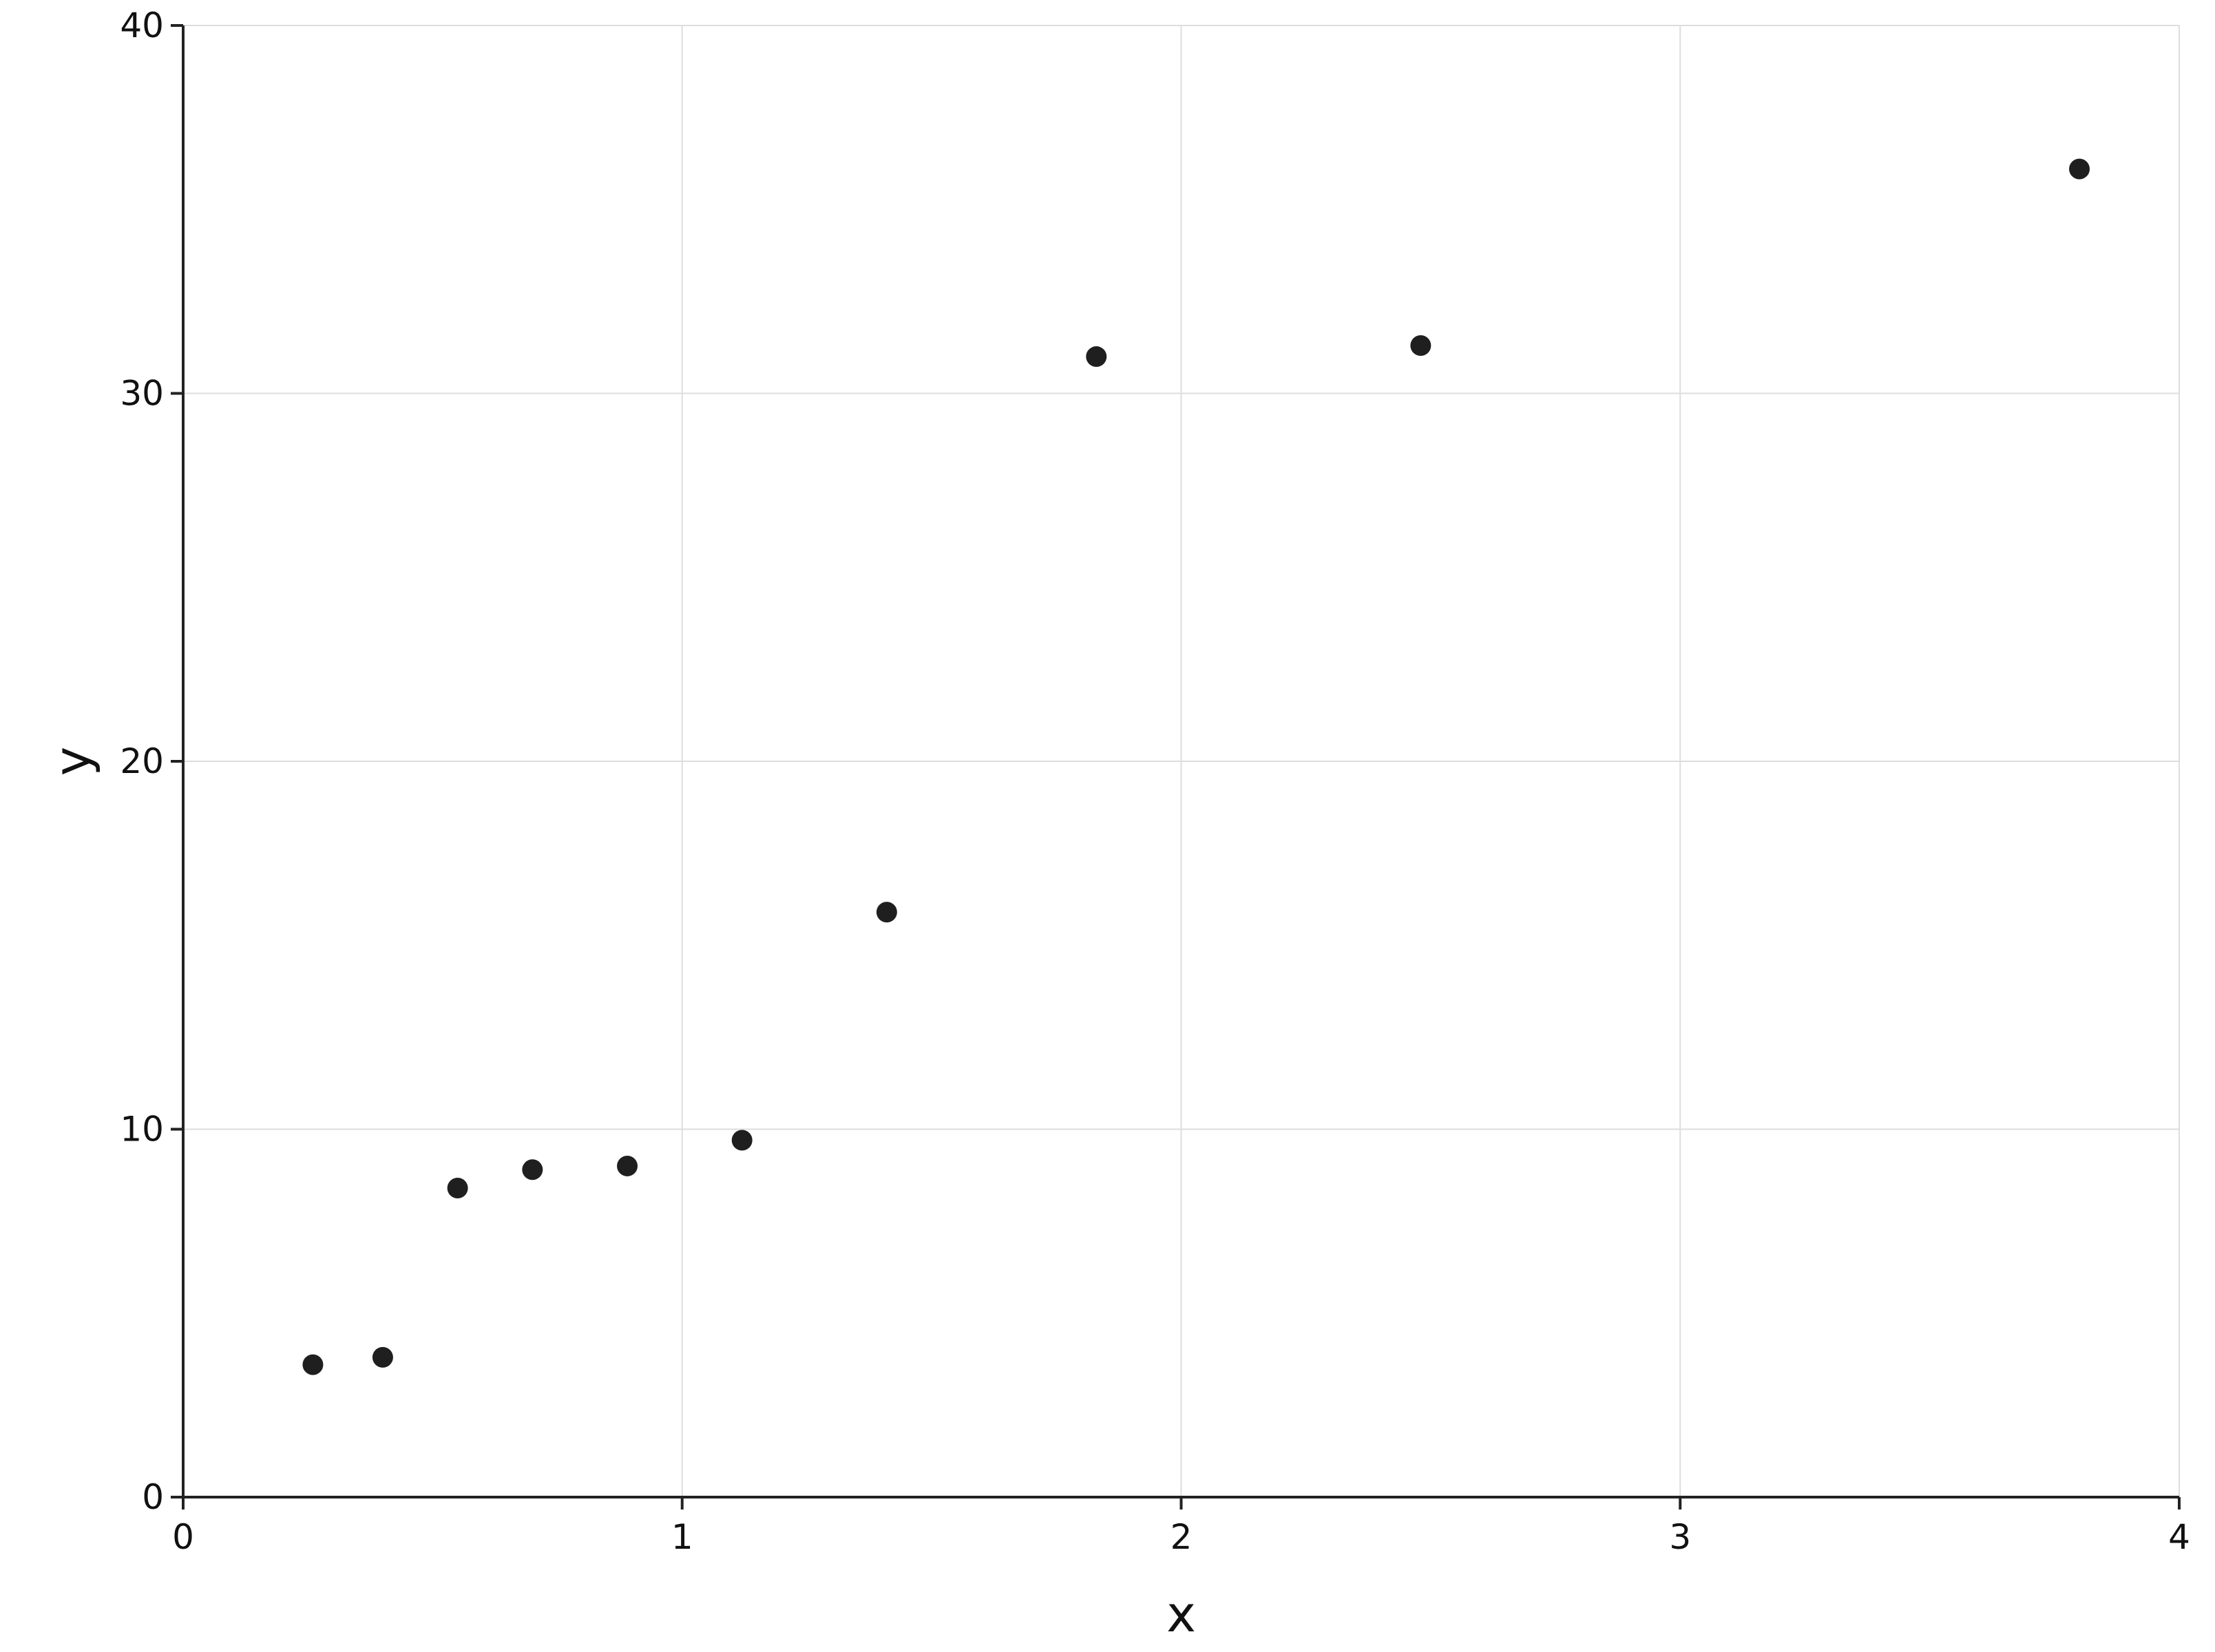  Describe the element at coordinates (682, 1537) in the screenshot. I see `x-tick-label: 1` at that location.